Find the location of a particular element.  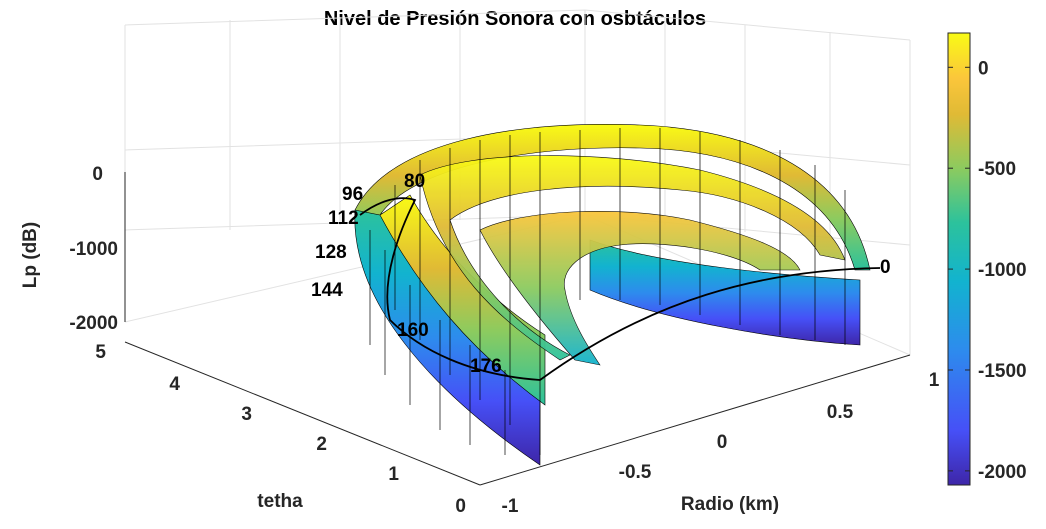

colorbar-tick-label: -2000 is located at coordinates (1002, 472).